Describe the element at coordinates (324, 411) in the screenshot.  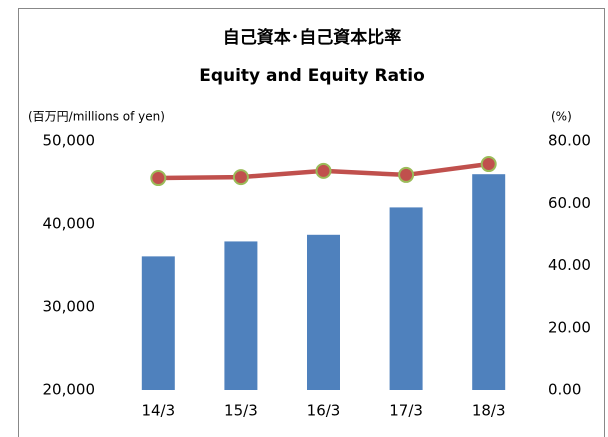
I see `x-tick-label: 16/3` at that location.